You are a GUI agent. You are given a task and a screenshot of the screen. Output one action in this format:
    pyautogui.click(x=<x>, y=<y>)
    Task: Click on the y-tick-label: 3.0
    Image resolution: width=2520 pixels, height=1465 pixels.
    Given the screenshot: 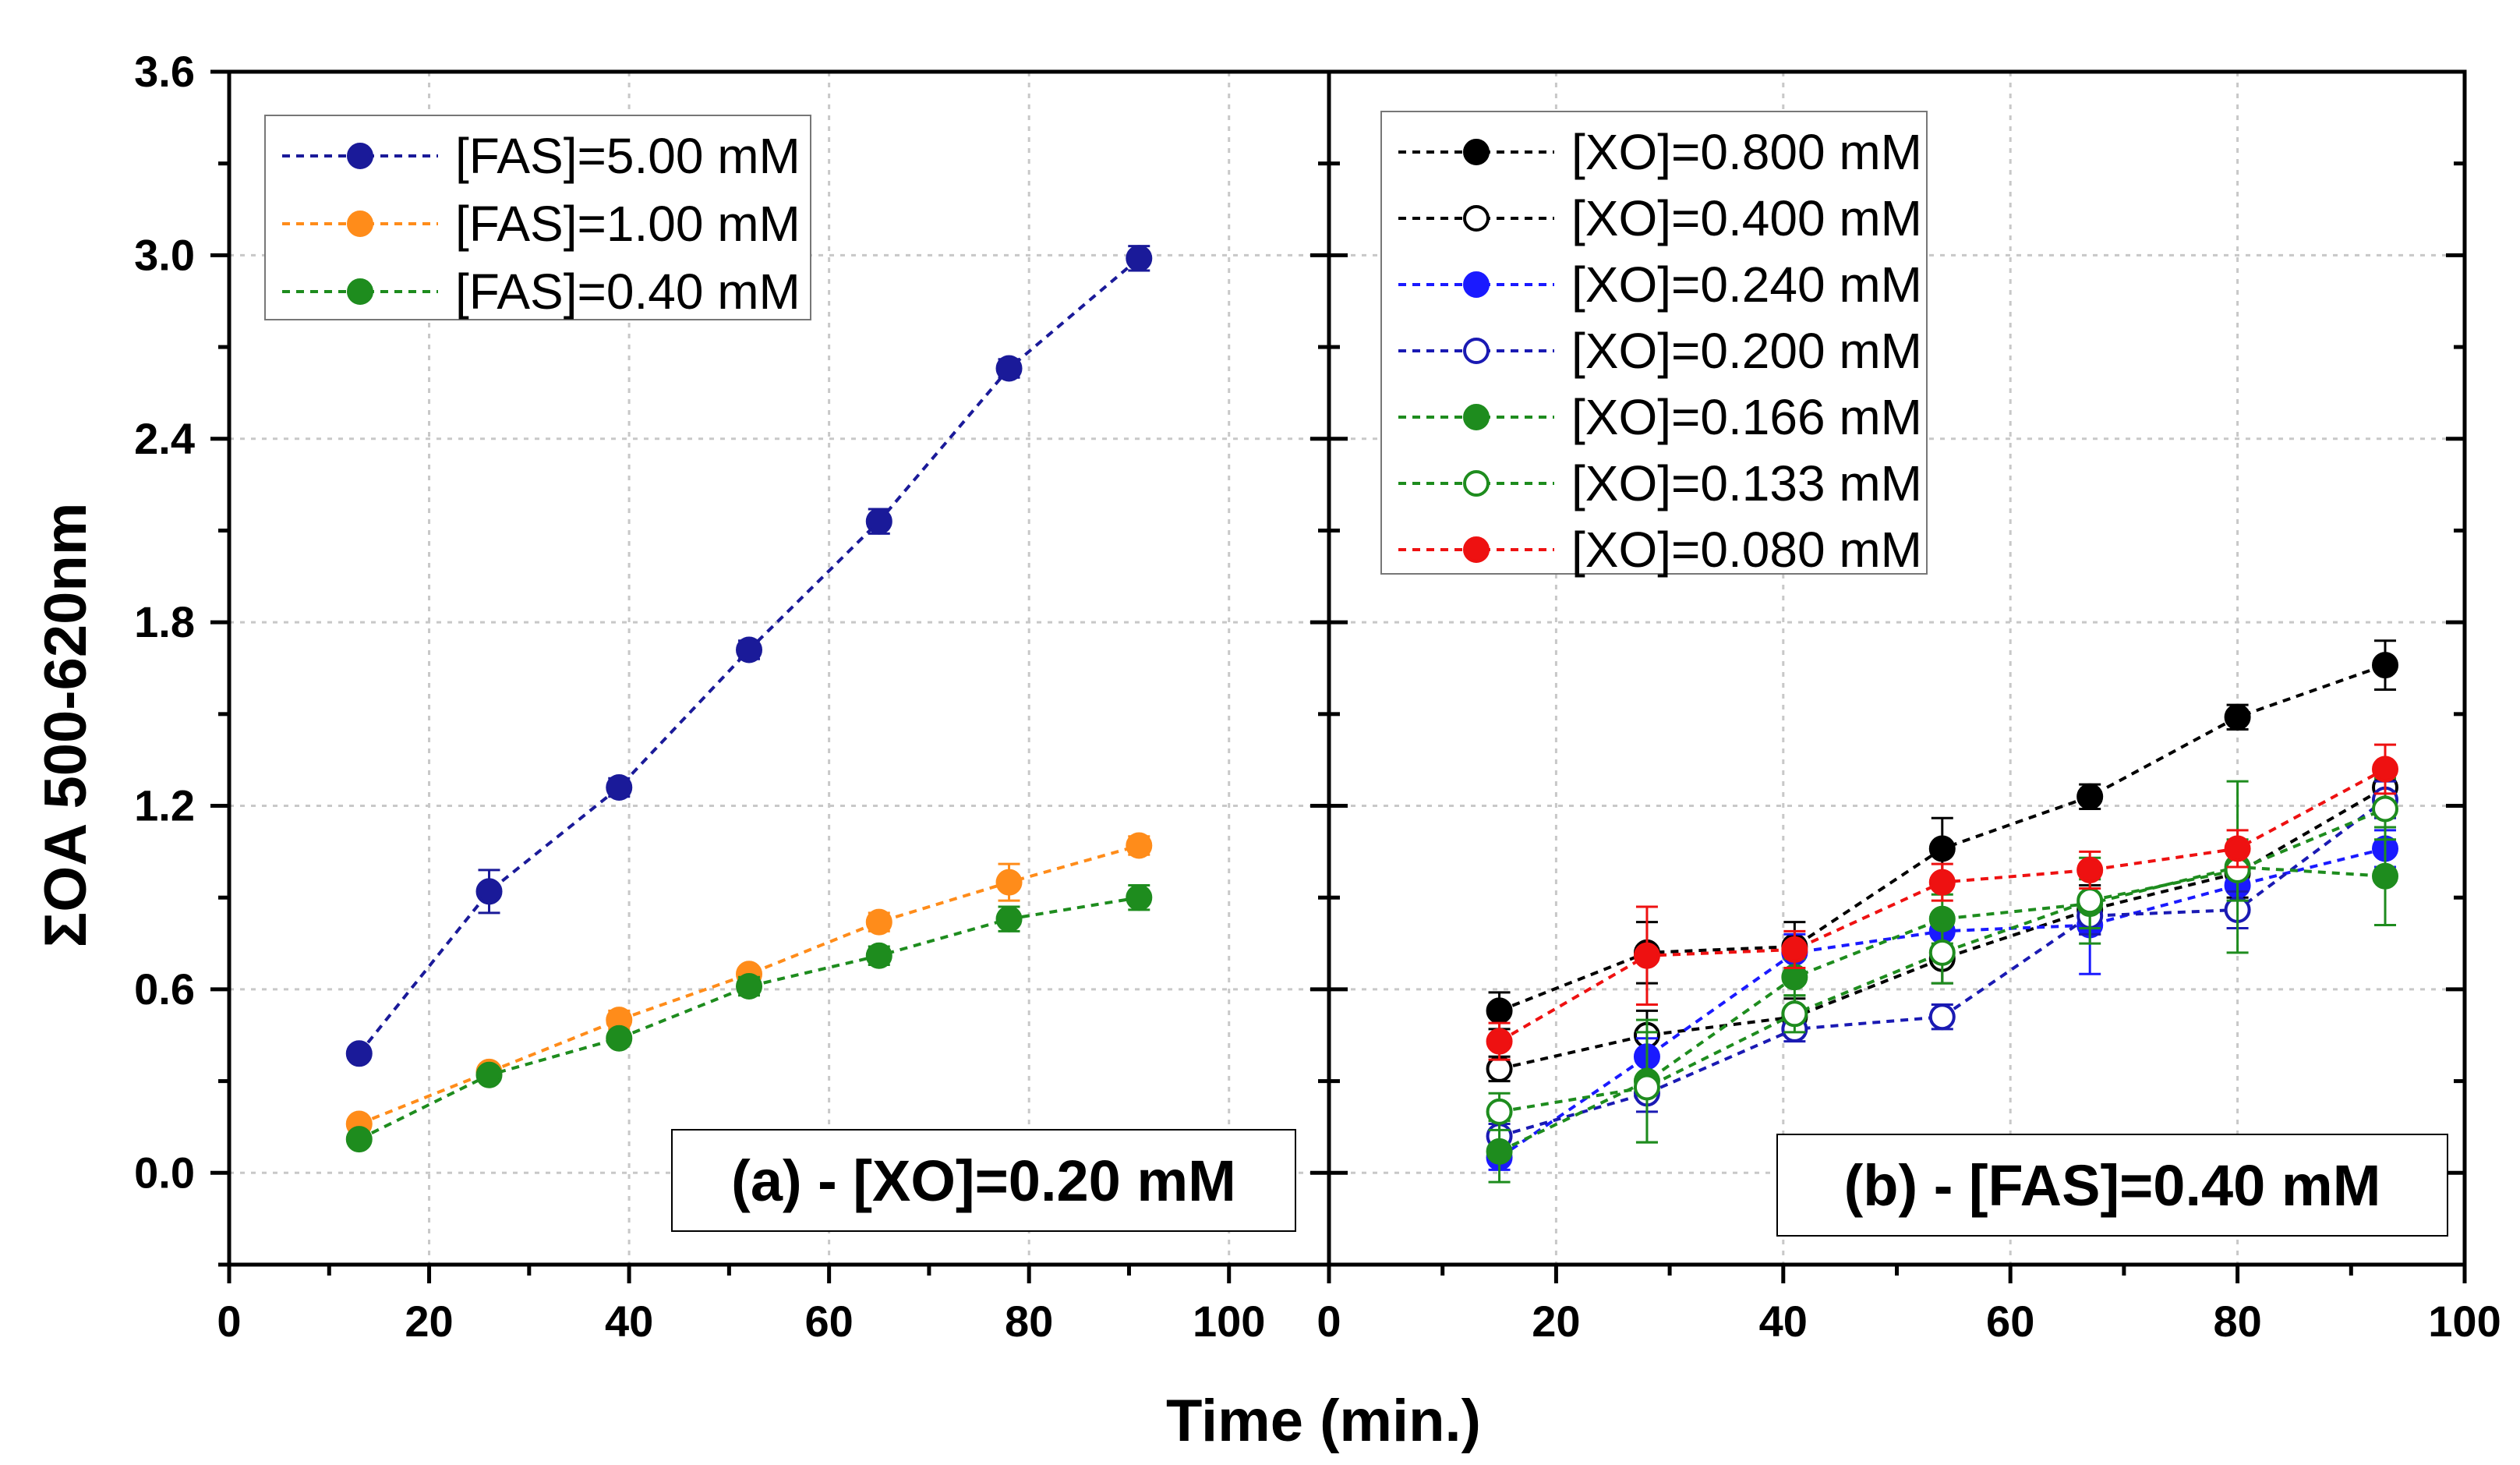 What is the action you would take?
    pyautogui.click(x=165, y=255)
    